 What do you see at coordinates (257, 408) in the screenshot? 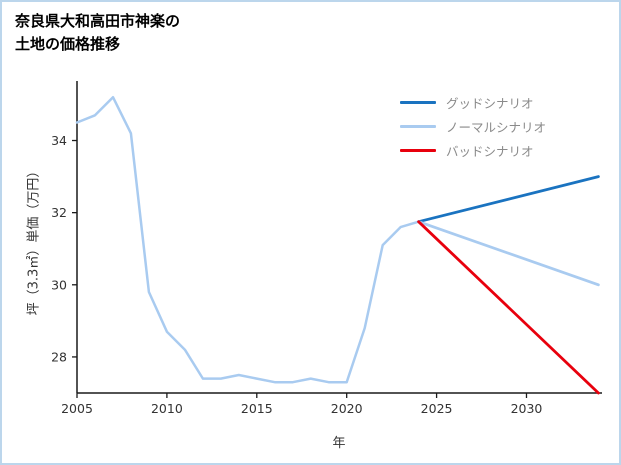
I see `x-tick-label: 2015` at bounding box center [257, 408].